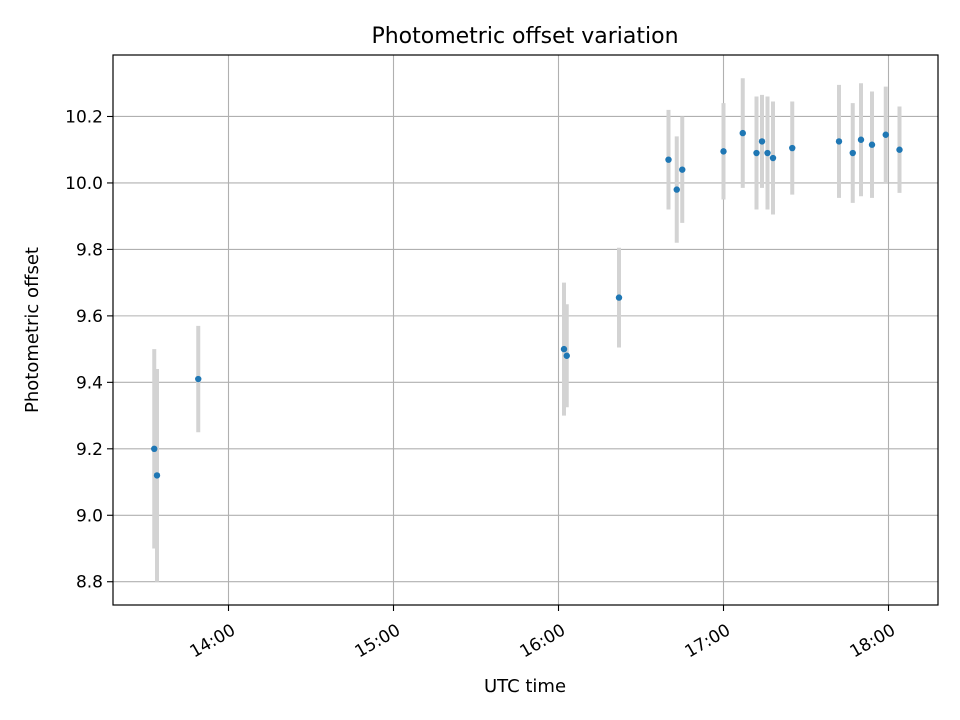 The width and height of the screenshot is (960, 720). I want to click on y-tick-label: 9.0, so click(89, 516).